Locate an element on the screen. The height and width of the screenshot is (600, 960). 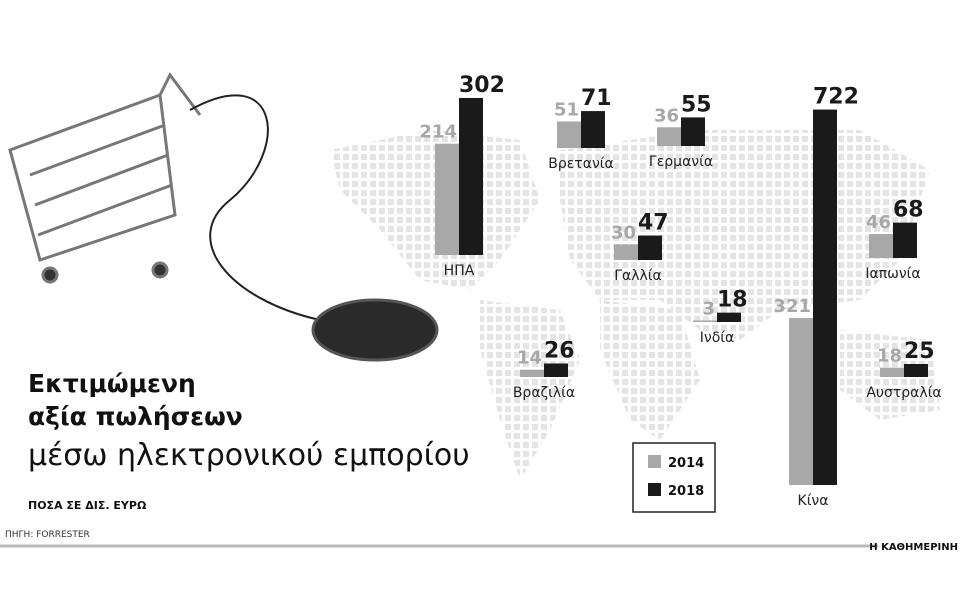
value-label: 68 is located at coordinates (908, 210).